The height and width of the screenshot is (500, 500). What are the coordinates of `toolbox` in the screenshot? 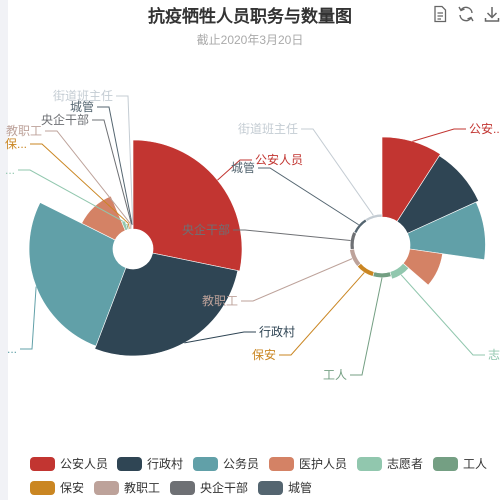 It's located at (465, 15).